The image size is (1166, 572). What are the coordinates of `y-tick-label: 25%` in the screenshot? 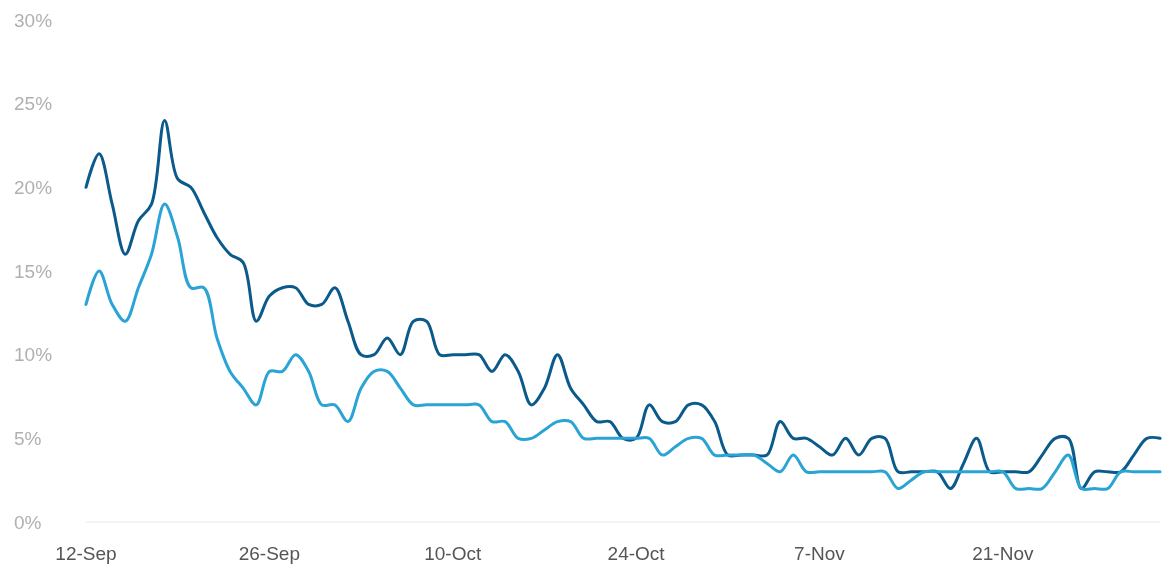 It's located at (33, 104).